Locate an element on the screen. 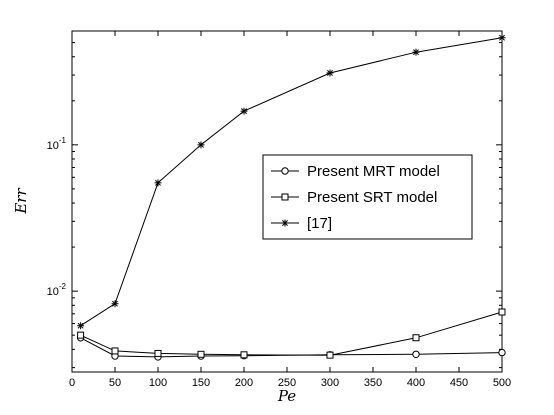 The height and width of the screenshot is (415, 554). y-tick-label: 10⁻¹ is located at coordinates (57, 144).